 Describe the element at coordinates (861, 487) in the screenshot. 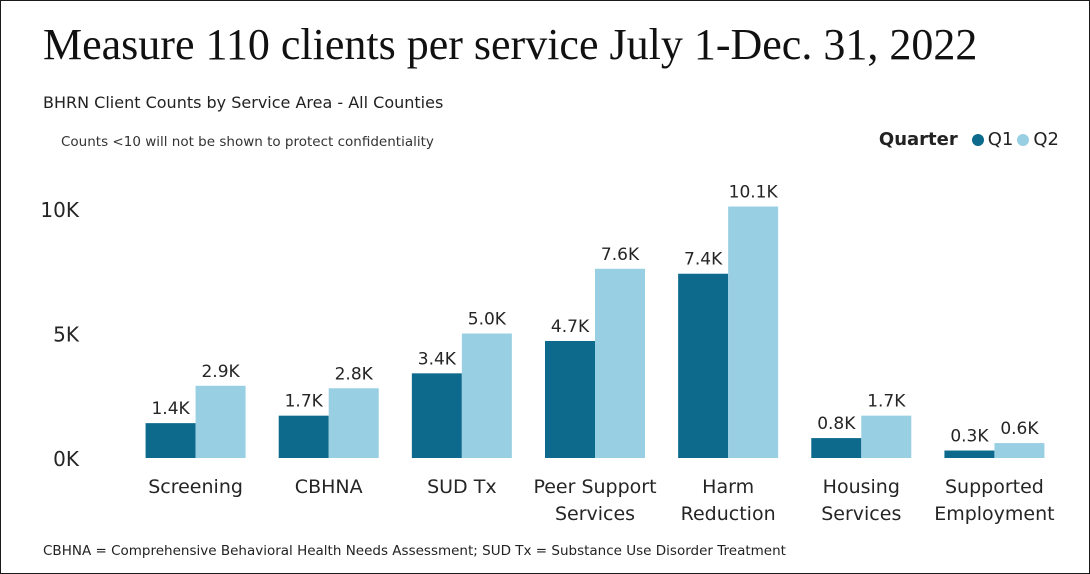

I see `x-tick-label-5-0: Housing` at that location.